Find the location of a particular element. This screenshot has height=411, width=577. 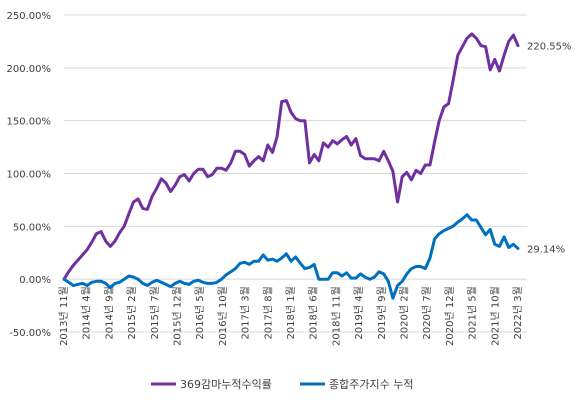

x-tick-label: 2020년 12월 is located at coordinates (450, 316).